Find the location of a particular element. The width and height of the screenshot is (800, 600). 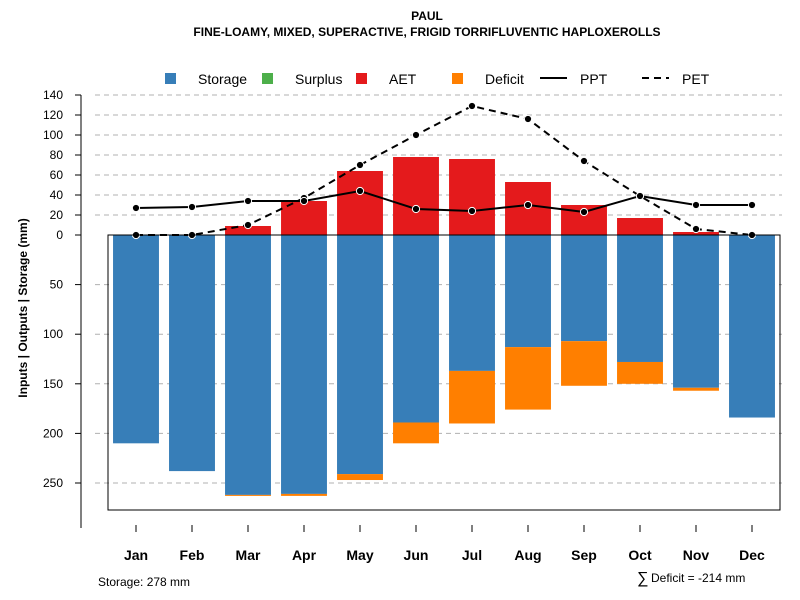

y-tick-label: 120 is located at coordinates (53, 115).